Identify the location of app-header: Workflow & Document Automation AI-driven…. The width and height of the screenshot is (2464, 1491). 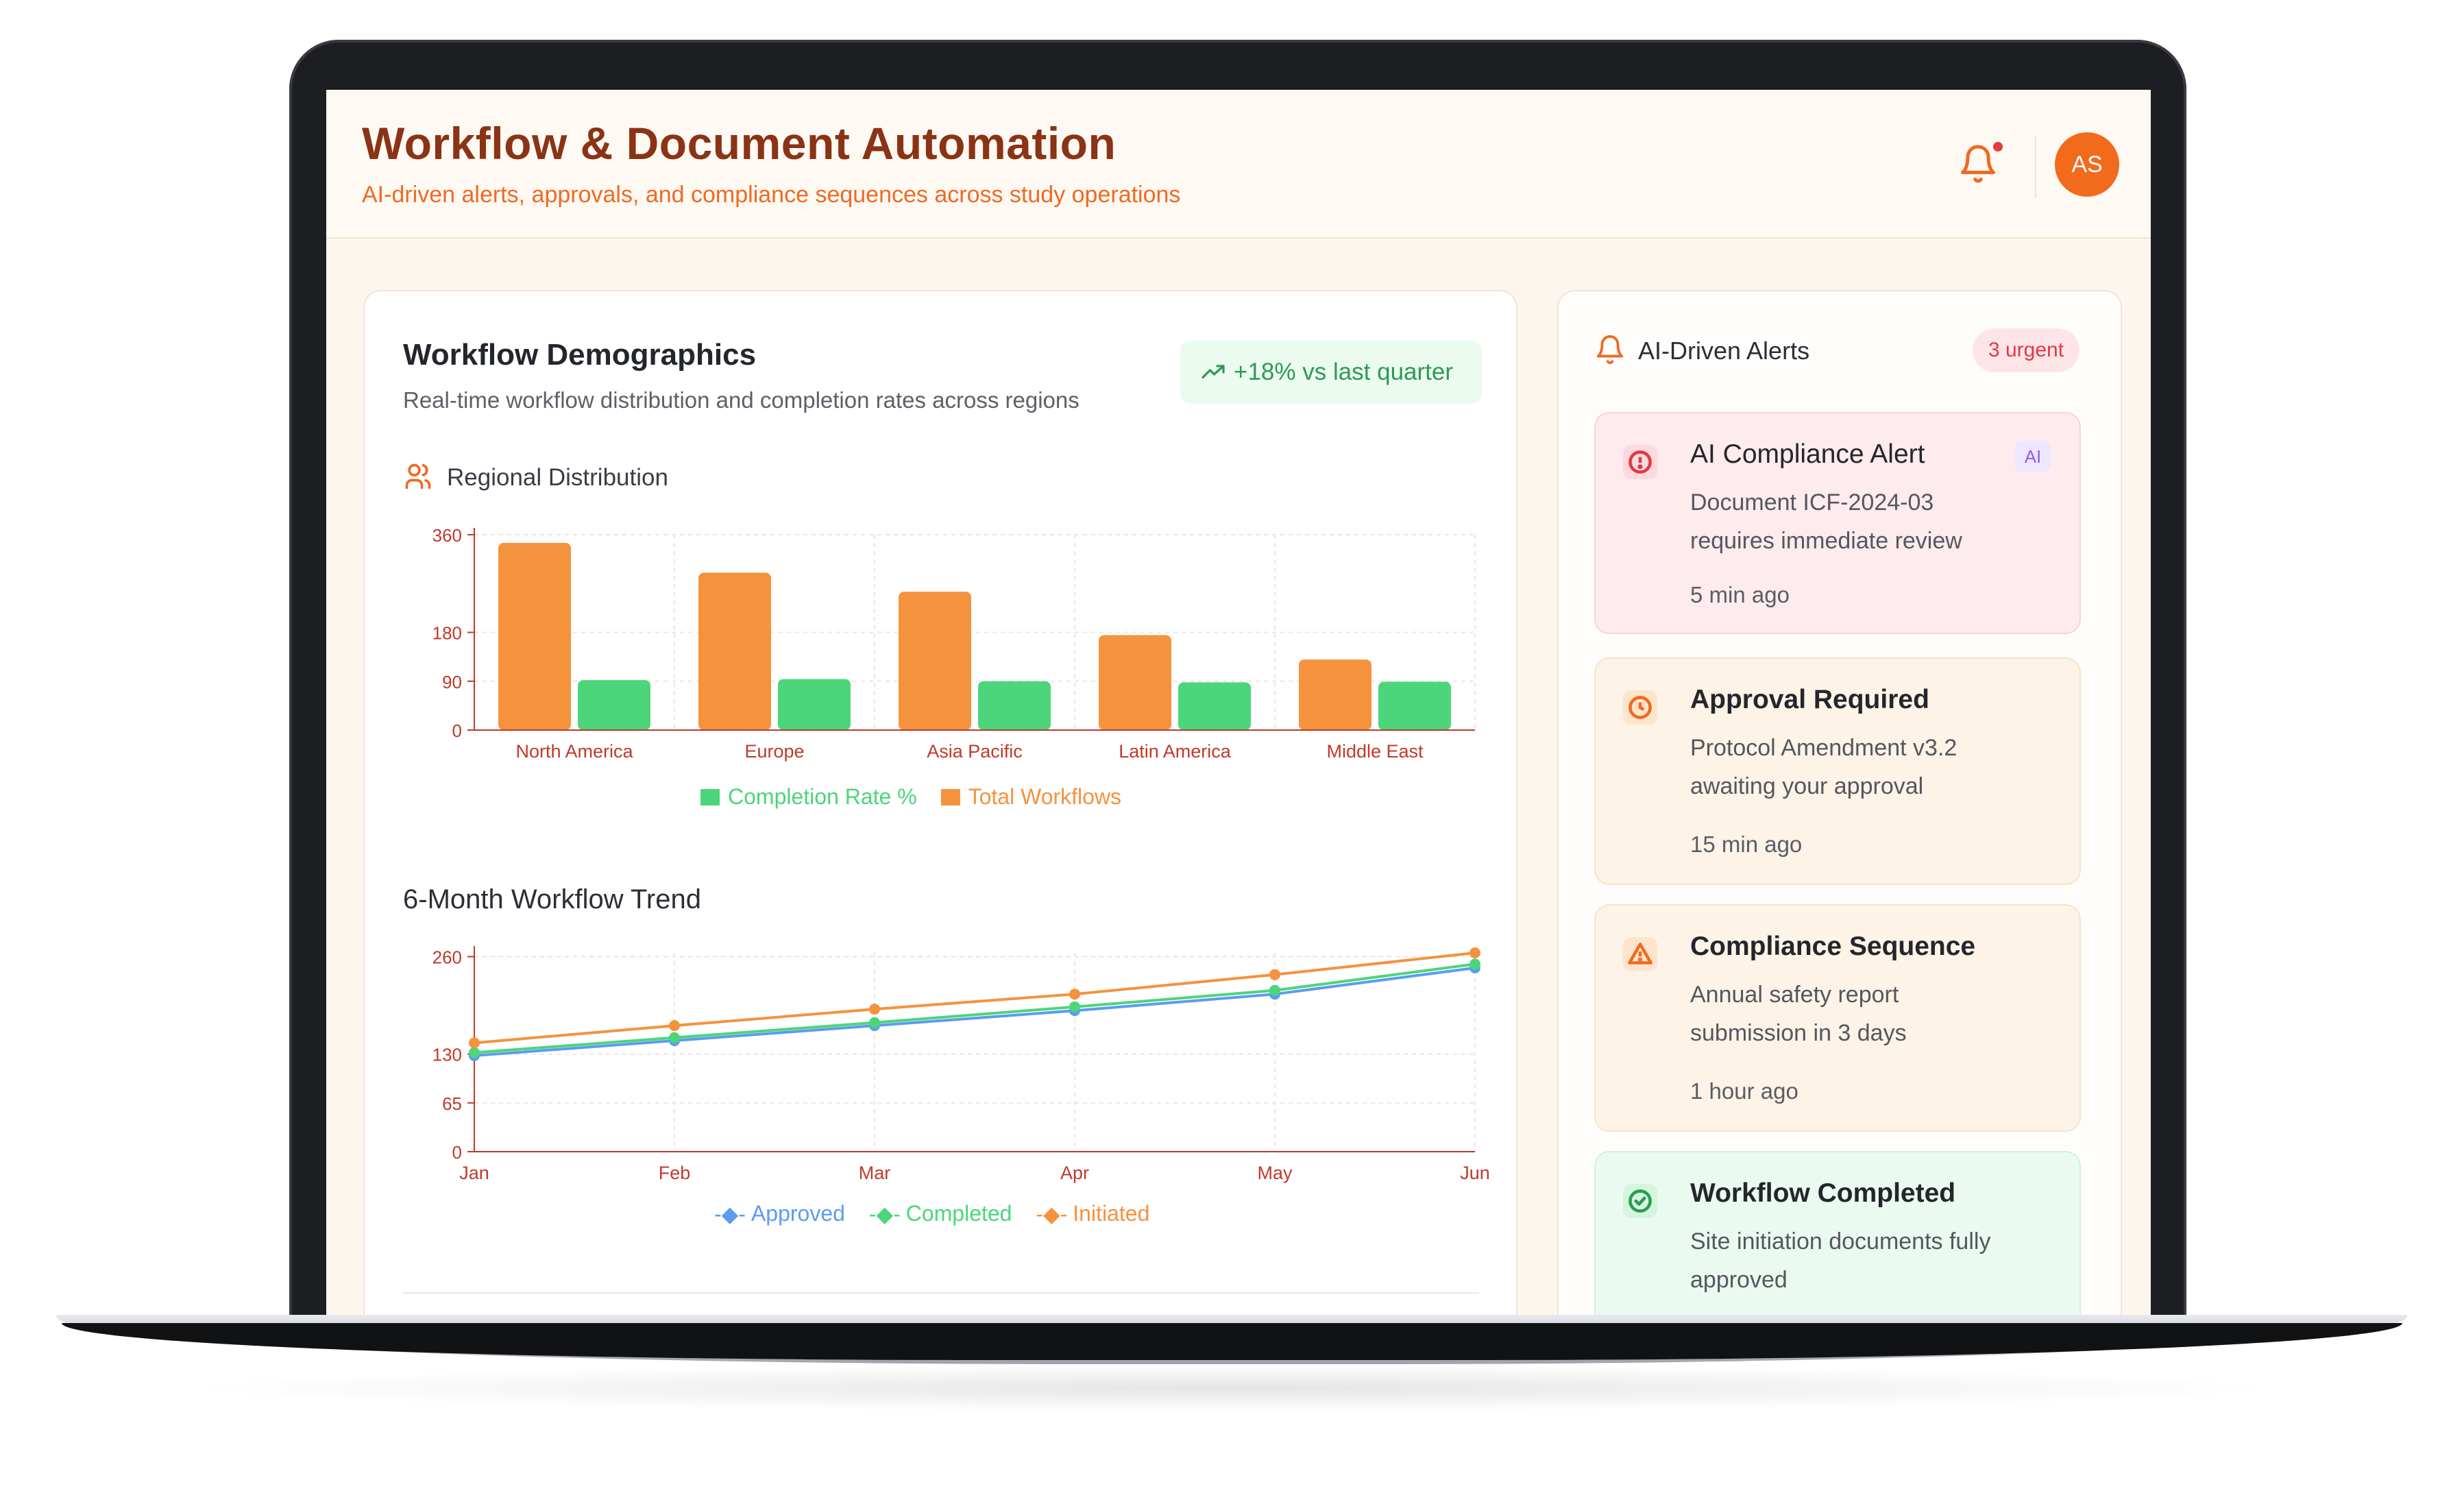
(1238, 164).